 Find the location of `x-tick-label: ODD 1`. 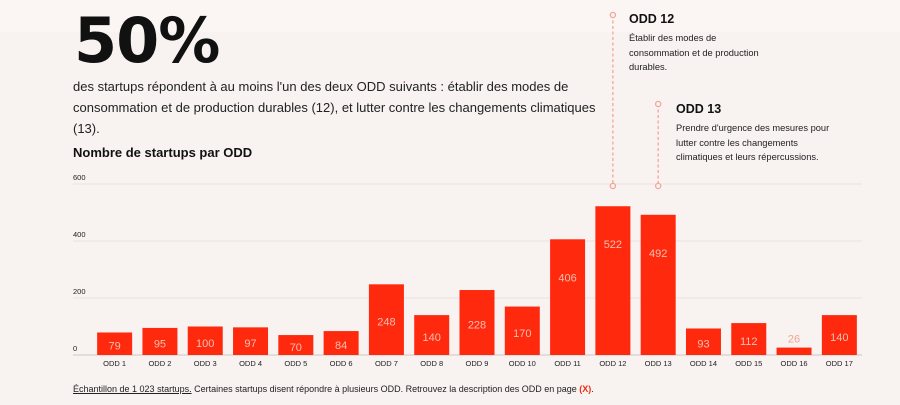

x-tick-label: ODD 1 is located at coordinates (114, 363).